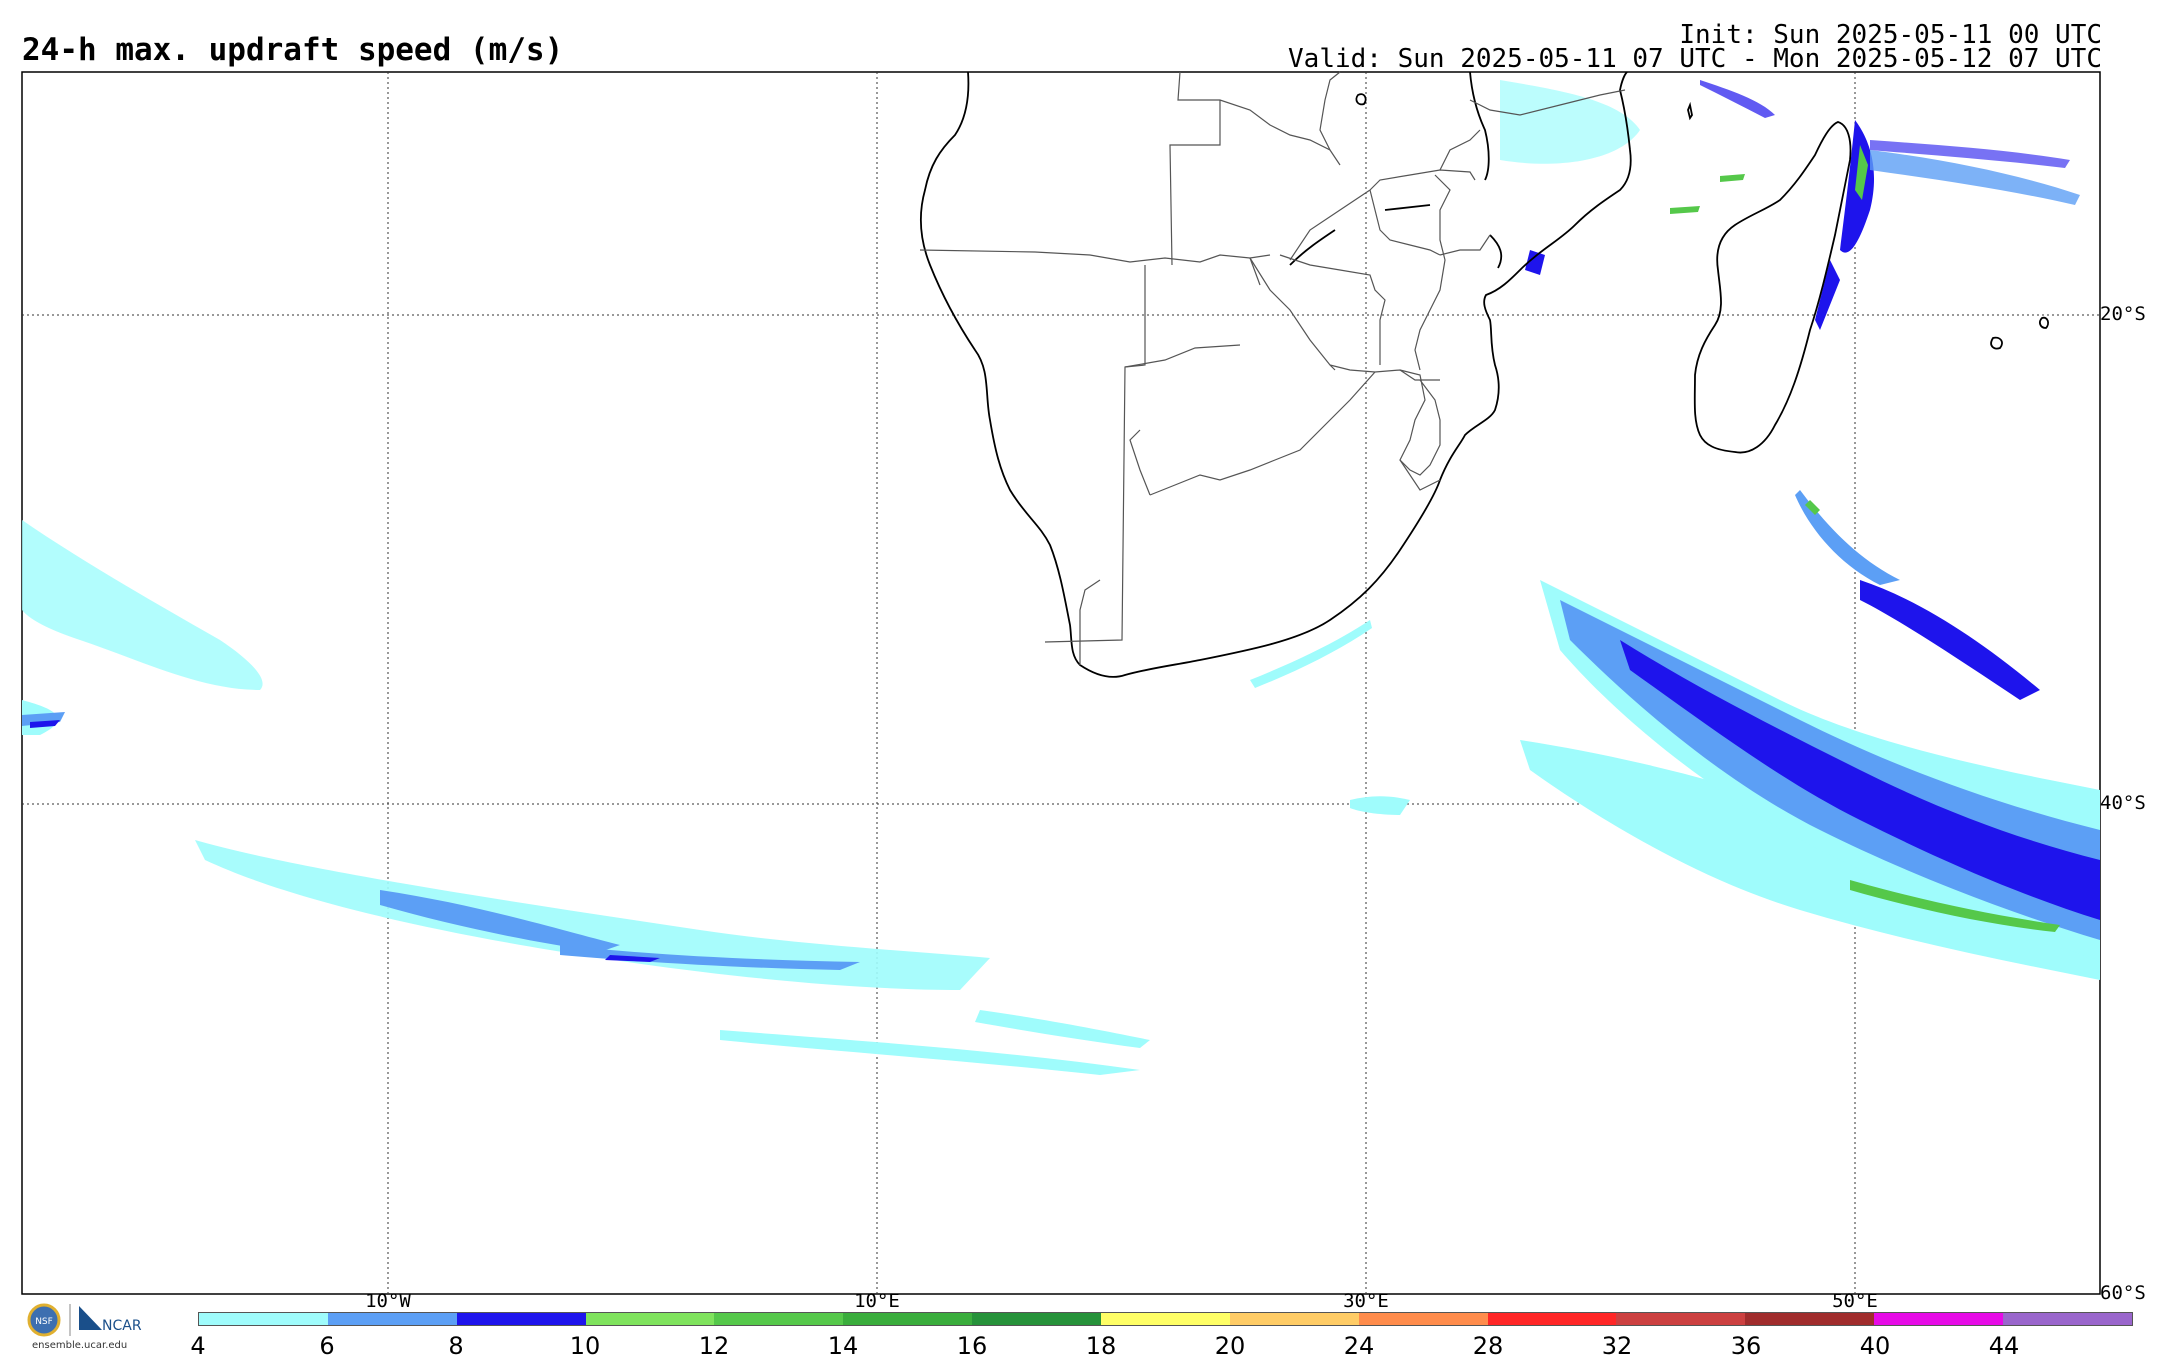 This screenshot has width=2160, height=1360. What do you see at coordinates (1230, 1346) in the screenshot?
I see `colorbar-tick-label: 20` at bounding box center [1230, 1346].